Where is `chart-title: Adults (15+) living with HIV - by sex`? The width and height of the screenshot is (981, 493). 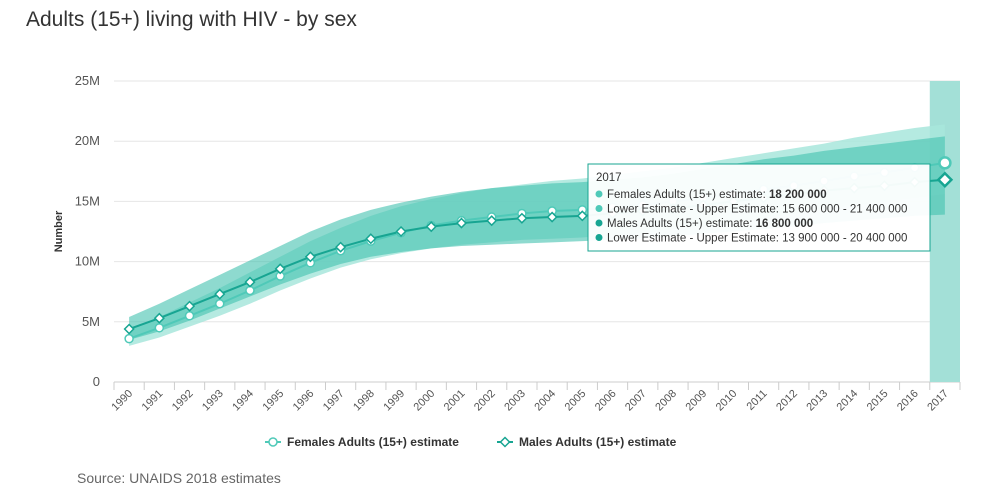
chart-title: Adults (15+) living with HIV - by sex is located at coordinates (191, 19).